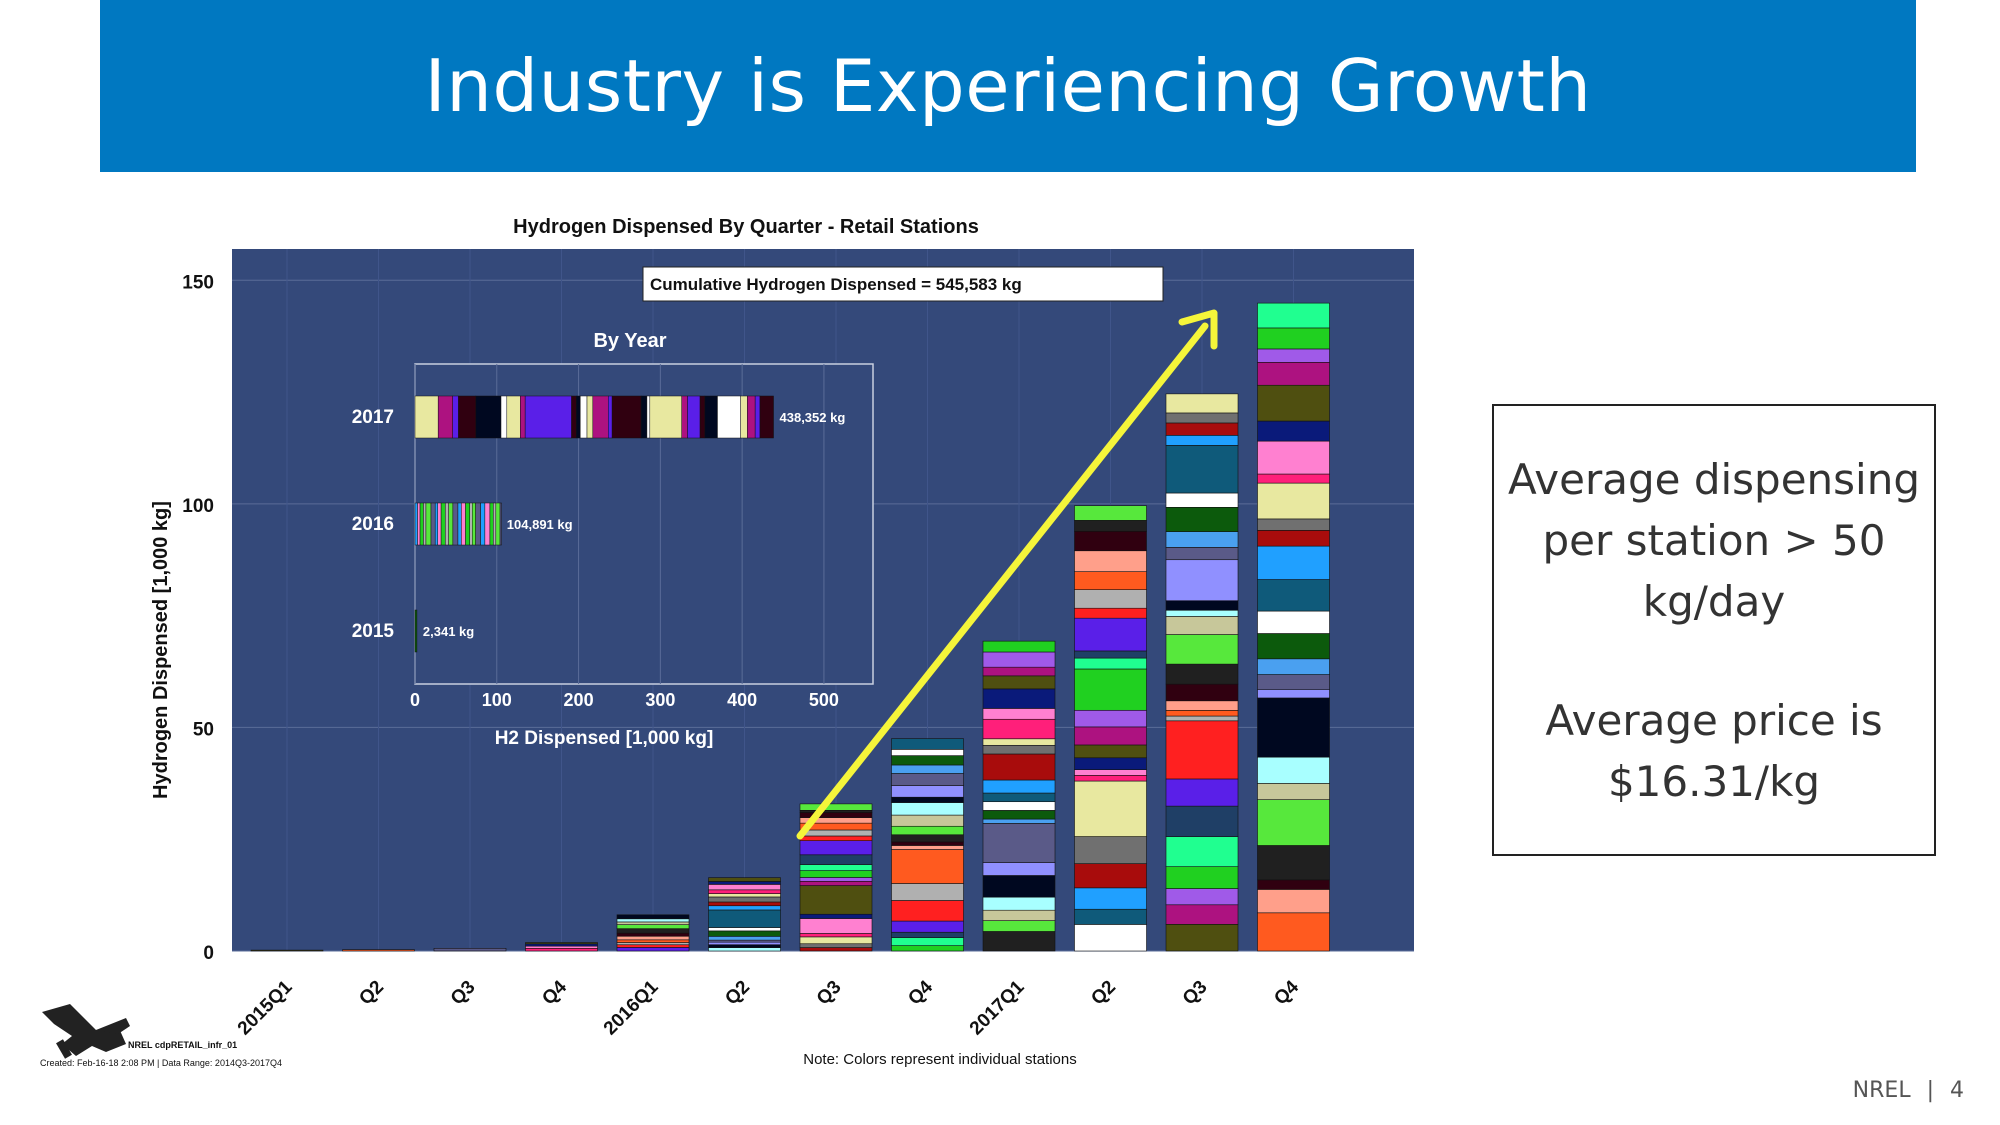  I want to click on x-tick-label: Q3, so click(463, 993).